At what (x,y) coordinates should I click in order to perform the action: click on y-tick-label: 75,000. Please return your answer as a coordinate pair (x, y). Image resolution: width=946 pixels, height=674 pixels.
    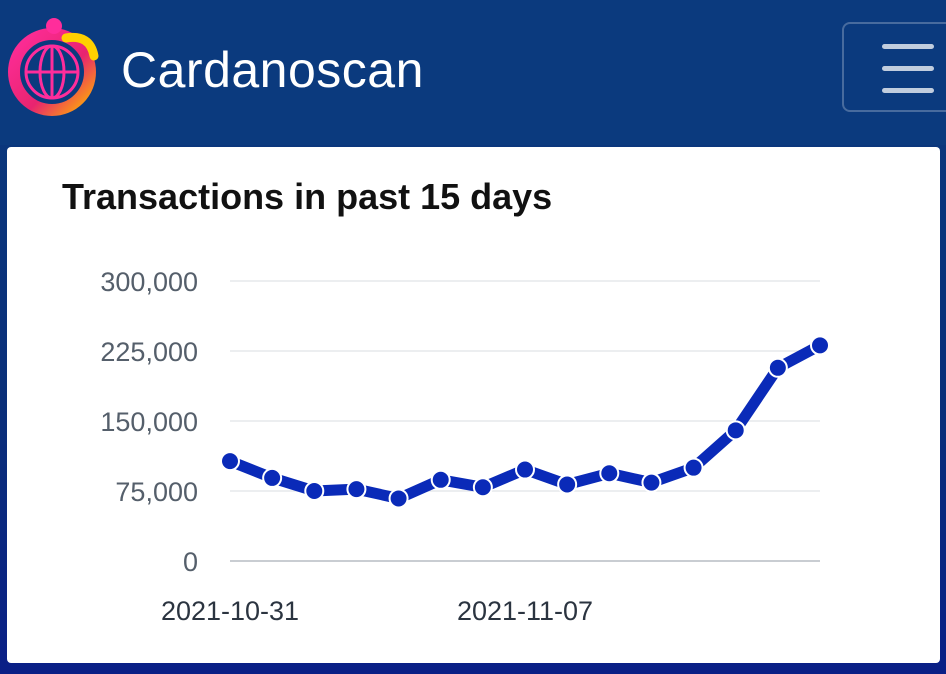
    Looking at the image, I should click on (156, 492).